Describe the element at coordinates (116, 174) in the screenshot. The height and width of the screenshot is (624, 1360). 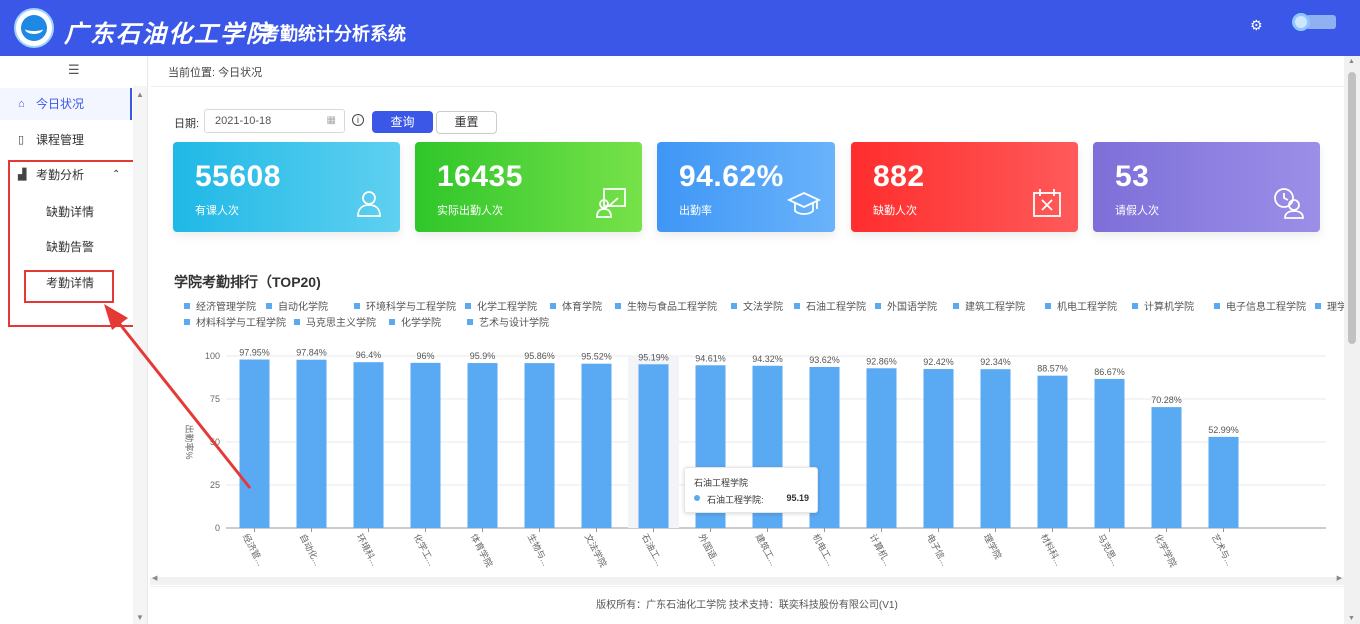
I see `chevron-up-icon: ⌃` at that location.